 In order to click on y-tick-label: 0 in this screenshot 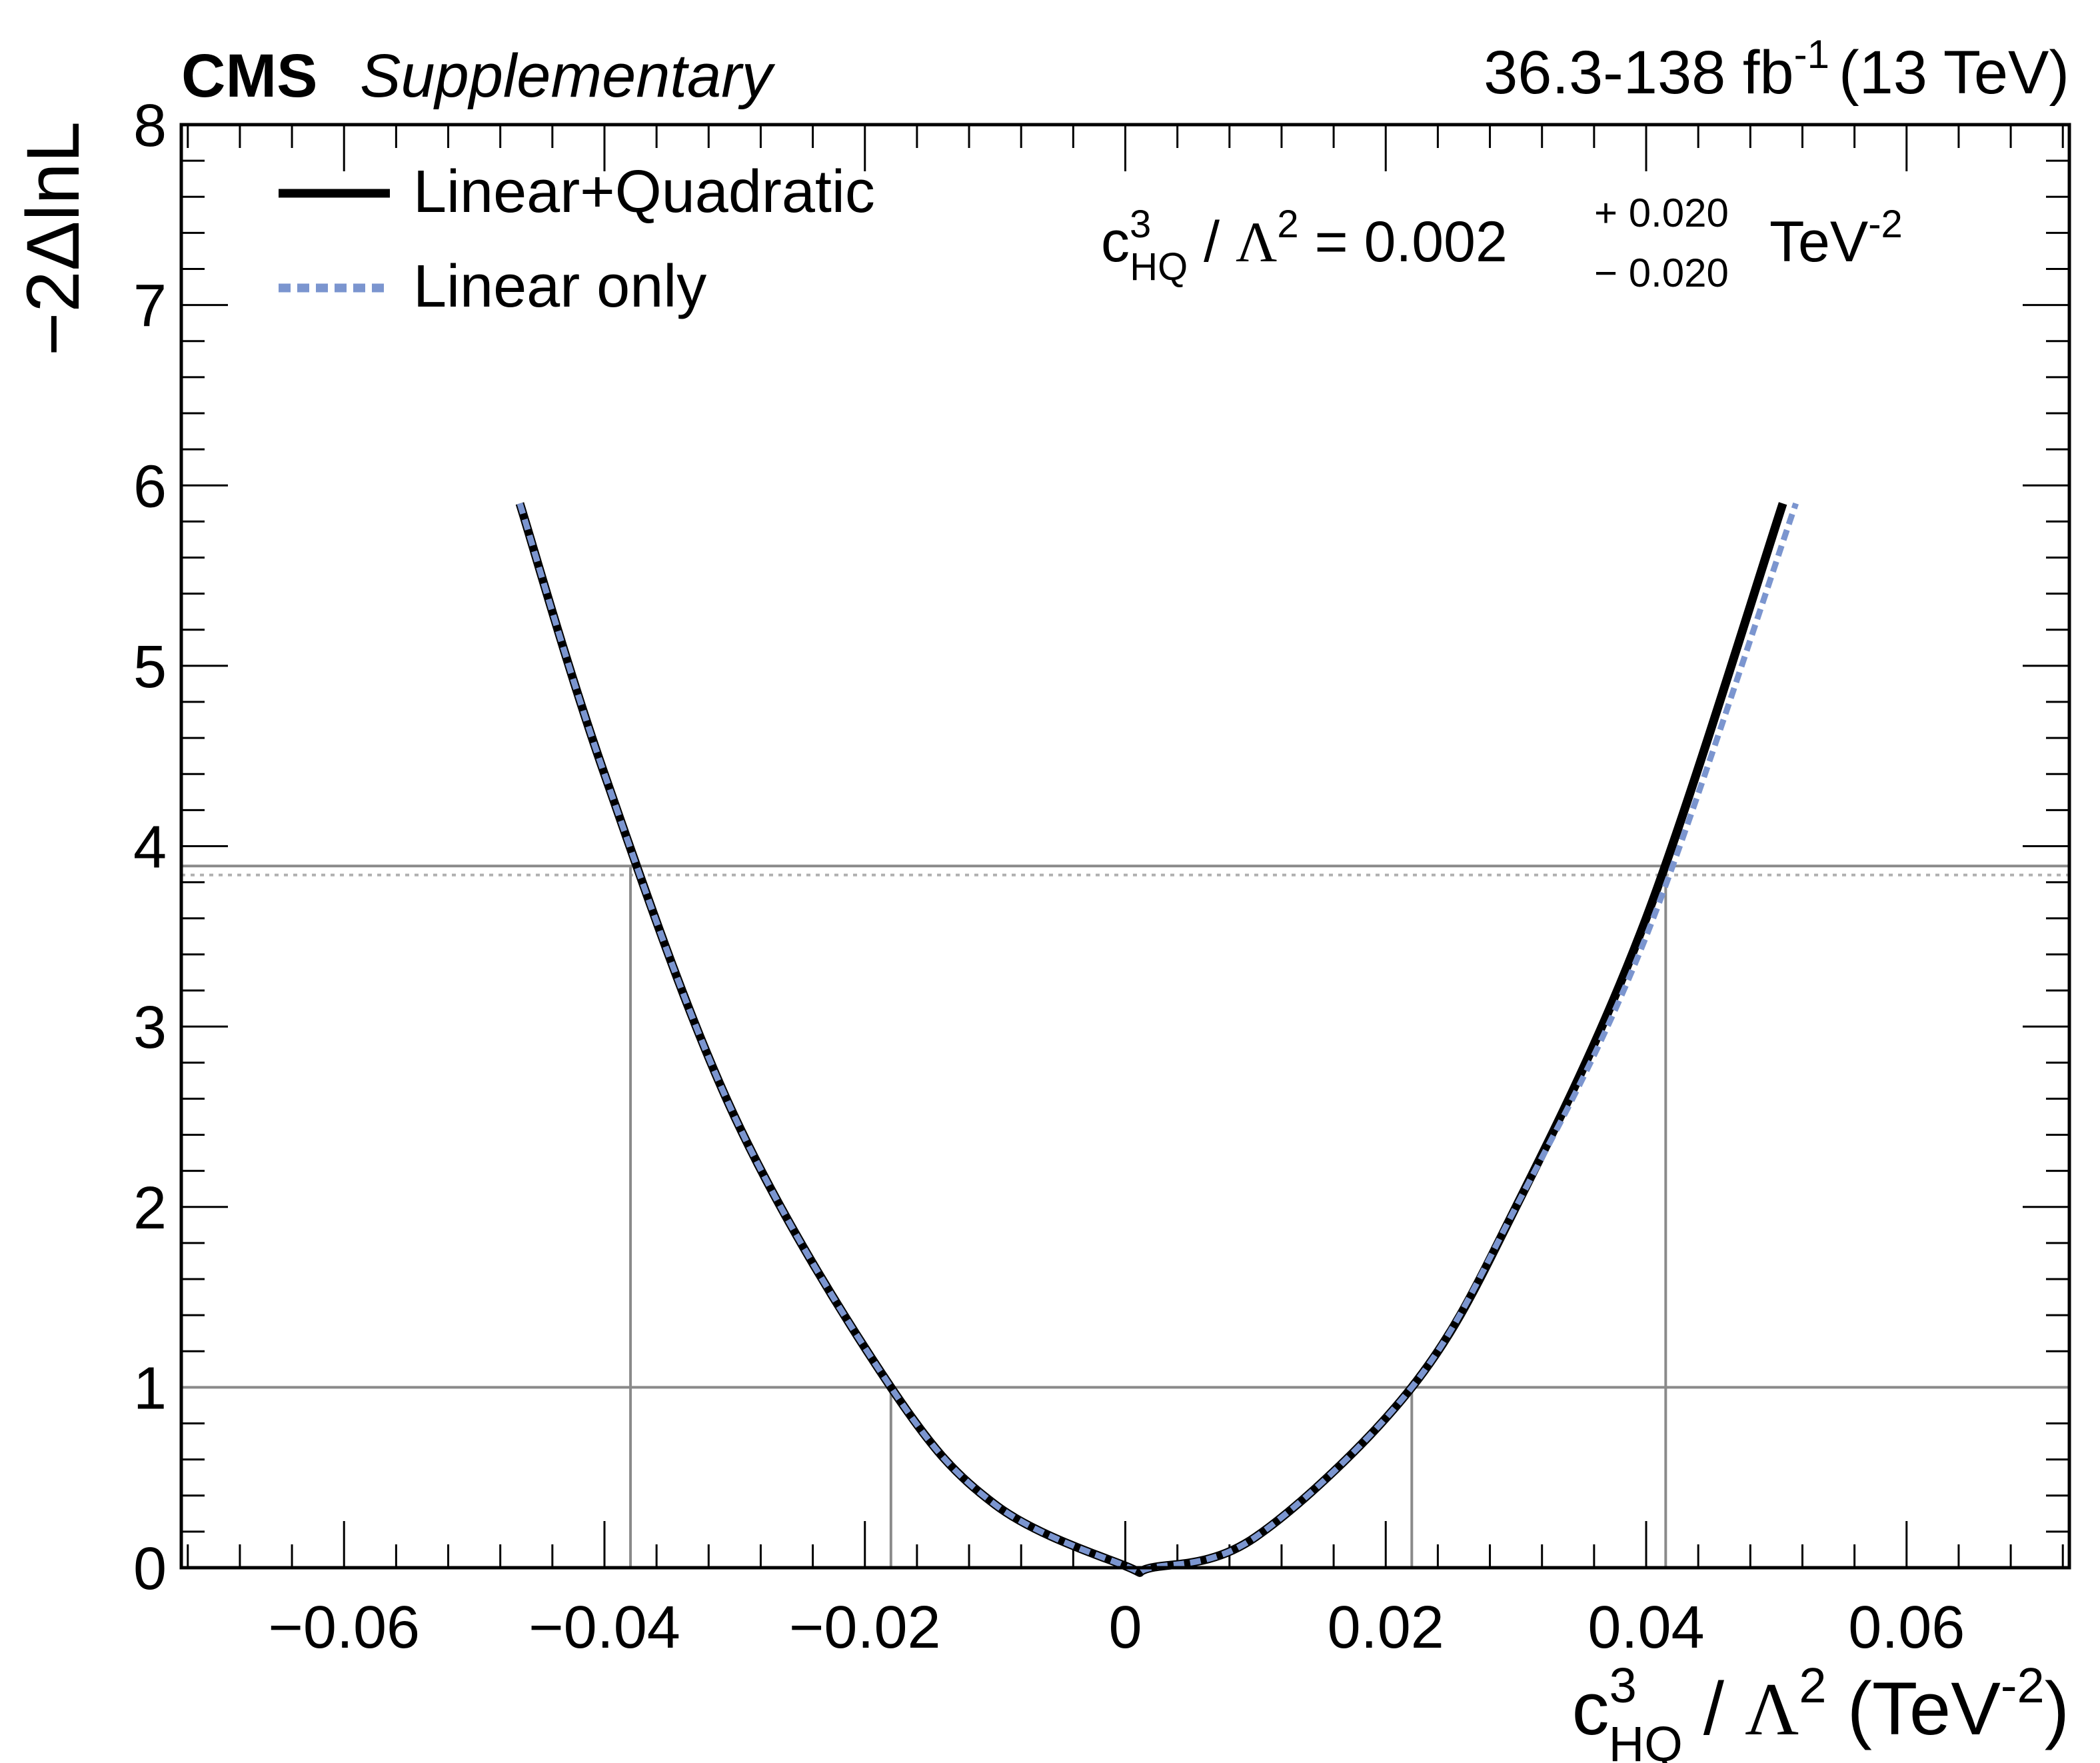, I will do `click(150, 1569)`.